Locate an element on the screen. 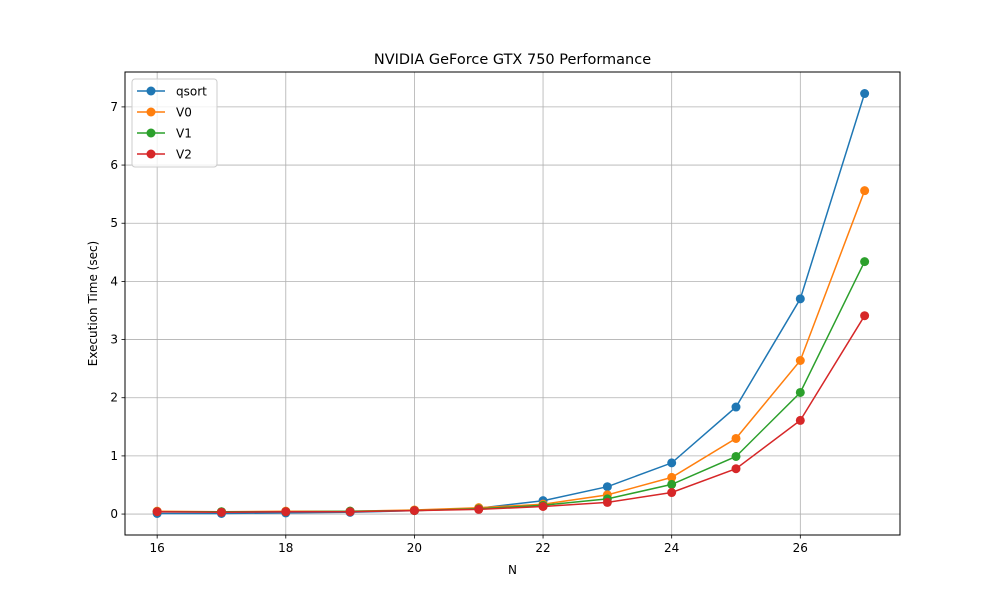  legend: qsort V0 V1 V2 is located at coordinates (174, 123).